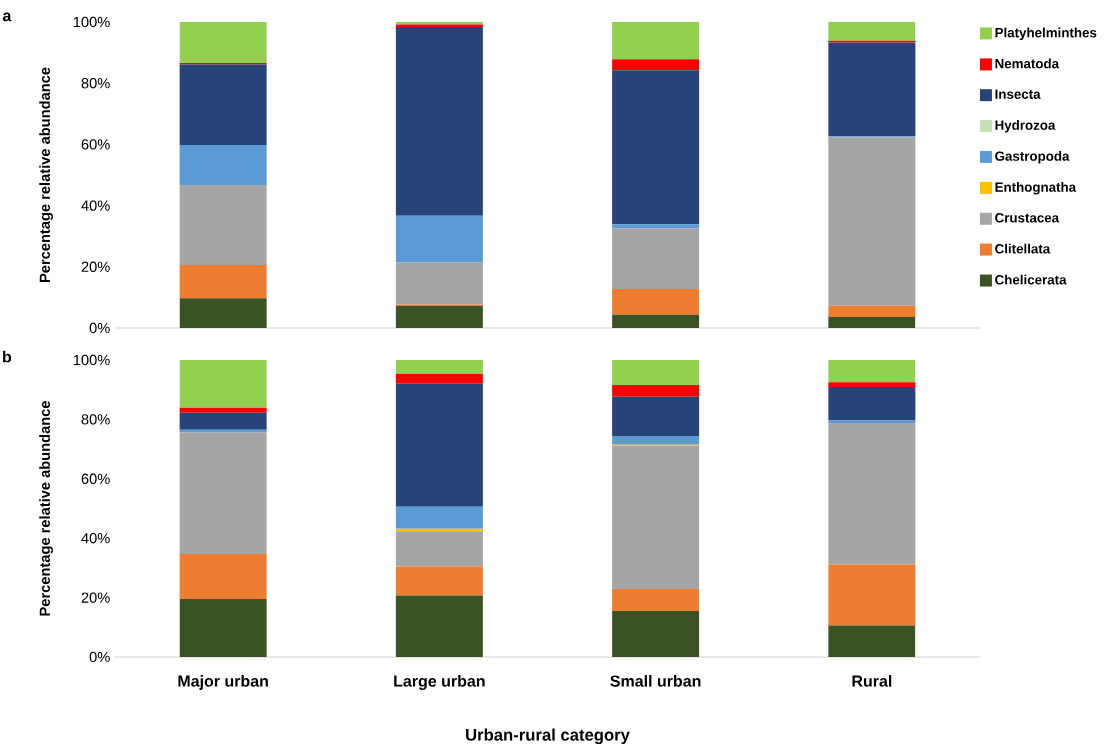  I want to click on legend-label: Insecta, so click(1018, 94).